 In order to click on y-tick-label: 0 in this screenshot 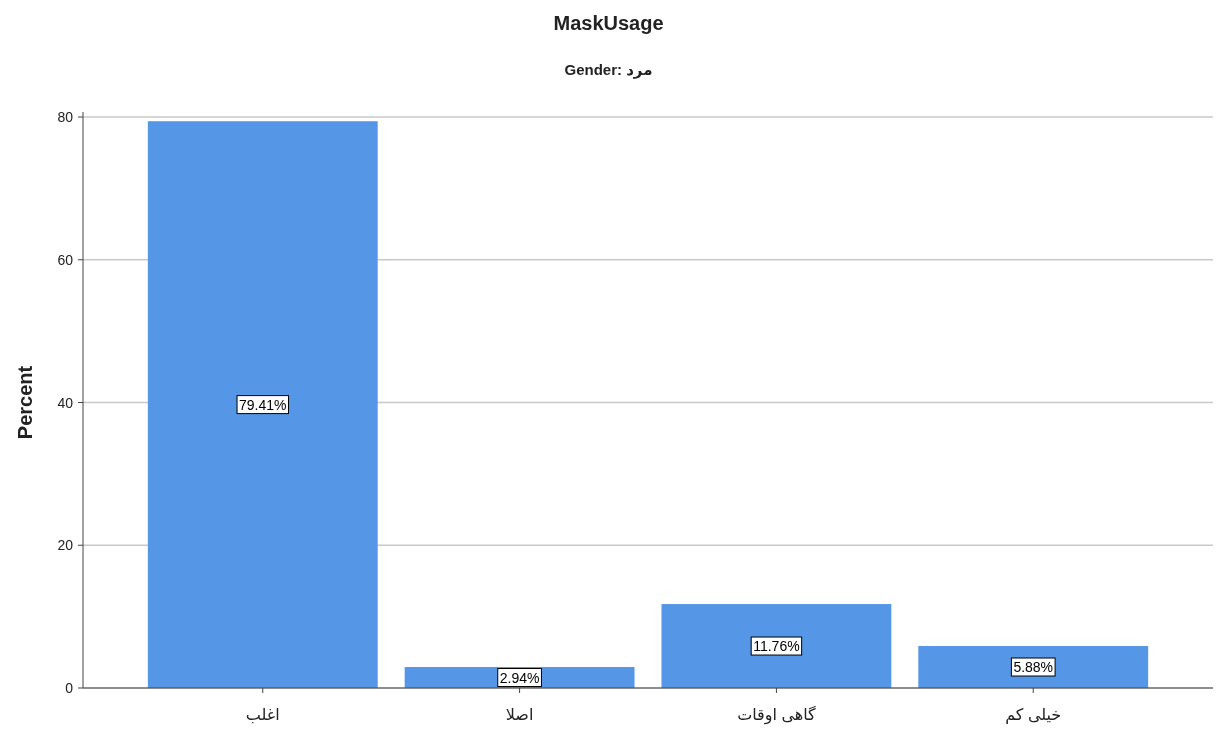, I will do `click(69, 688)`.